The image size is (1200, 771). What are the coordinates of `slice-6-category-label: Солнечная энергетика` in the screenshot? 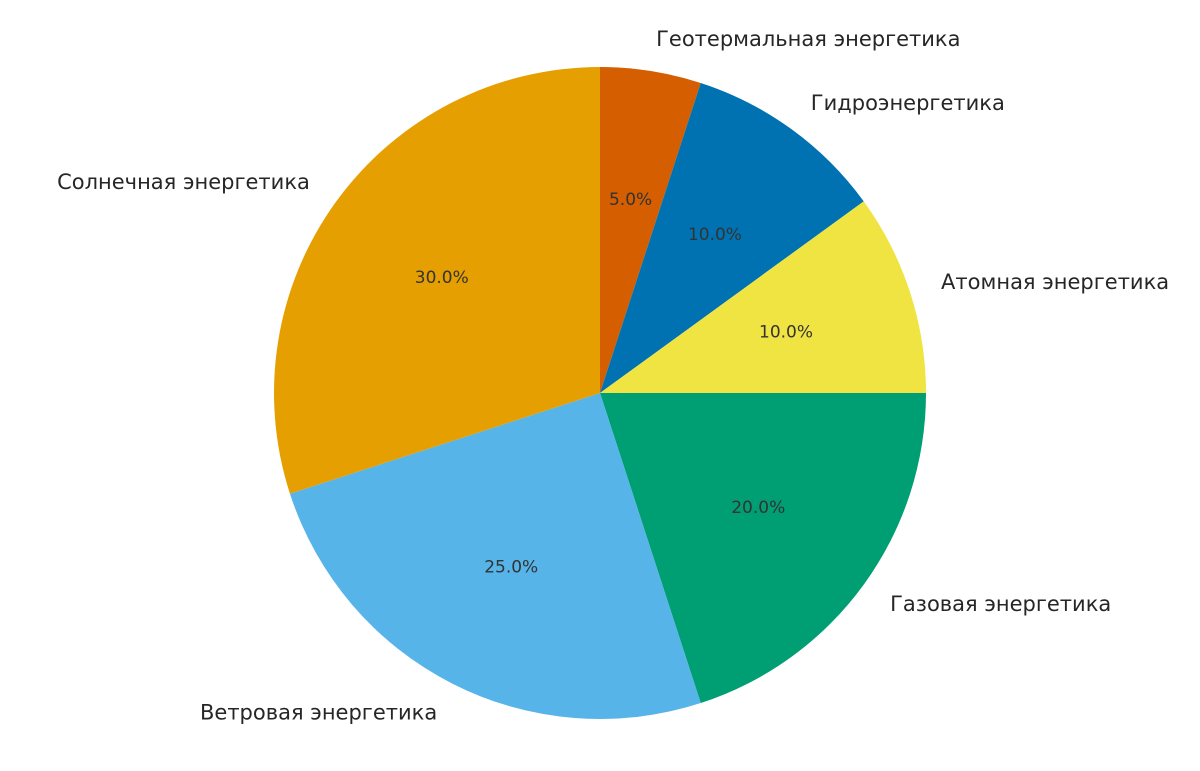 It's located at (183, 182).